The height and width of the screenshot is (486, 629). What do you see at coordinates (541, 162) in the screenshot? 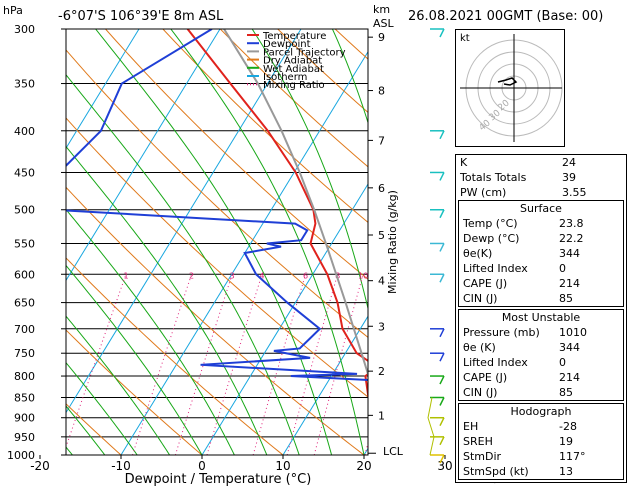
I see `index-row: K 24` at bounding box center [541, 162].